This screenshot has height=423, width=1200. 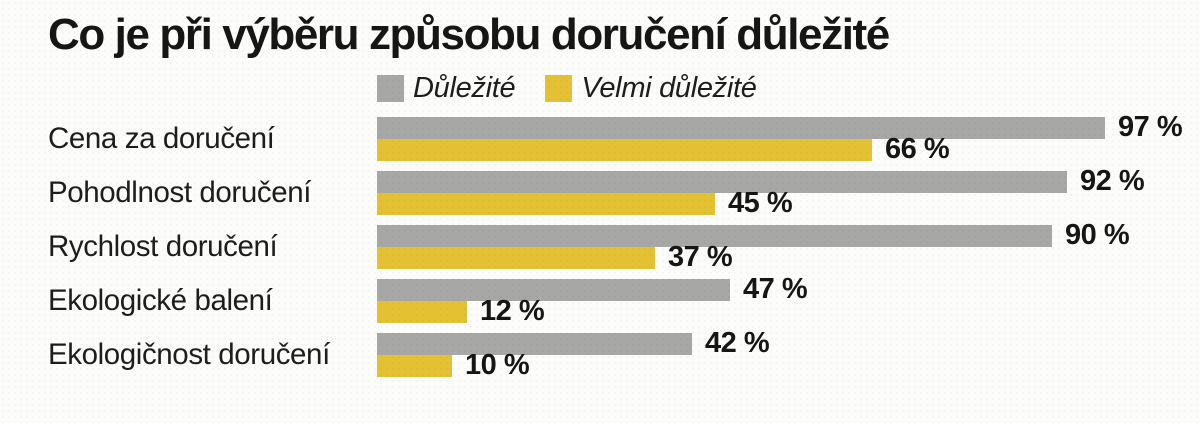 I want to click on bar-group: 42 % 10 %, so click(x=788, y=354).